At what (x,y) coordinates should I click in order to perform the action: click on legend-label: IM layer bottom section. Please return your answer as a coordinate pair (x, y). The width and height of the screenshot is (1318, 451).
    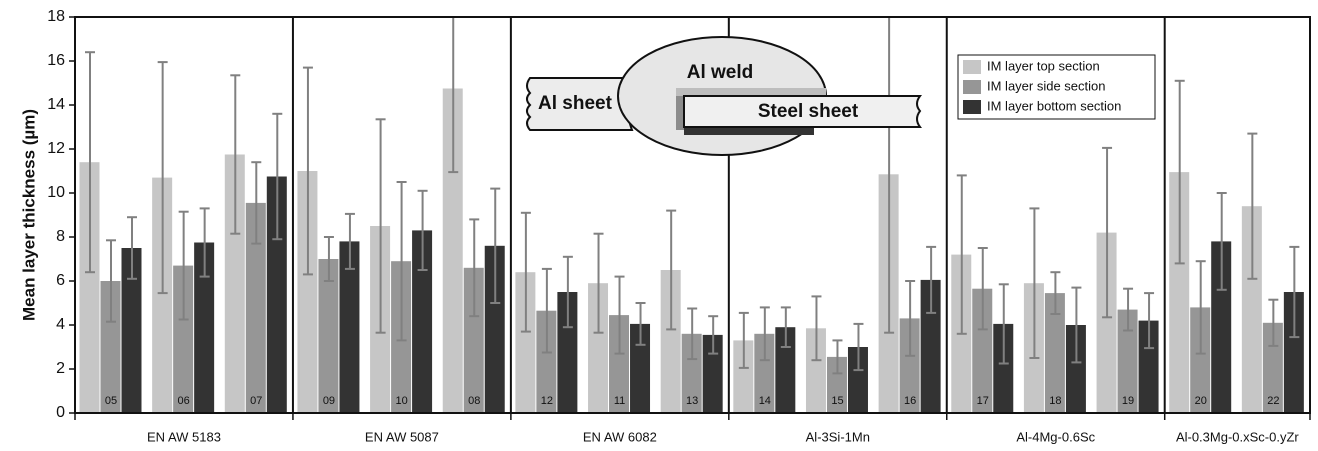
    Looking at the image, I should click on (1054, 105).